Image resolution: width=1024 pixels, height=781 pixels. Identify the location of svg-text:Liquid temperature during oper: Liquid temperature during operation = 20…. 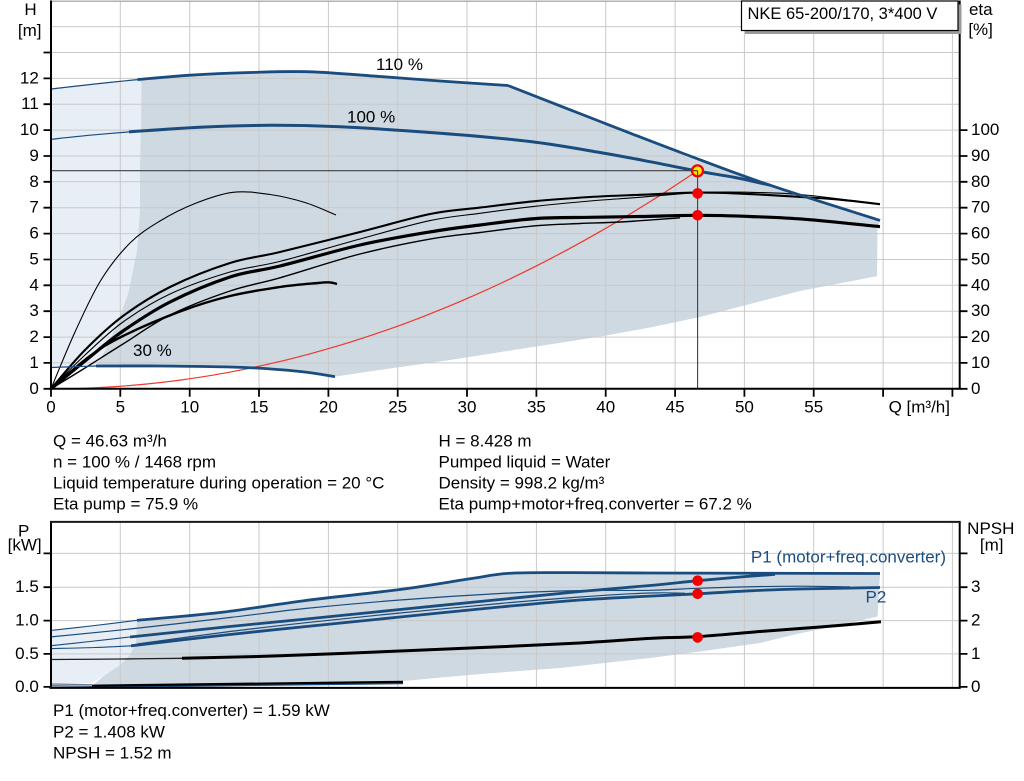
(218, 483).